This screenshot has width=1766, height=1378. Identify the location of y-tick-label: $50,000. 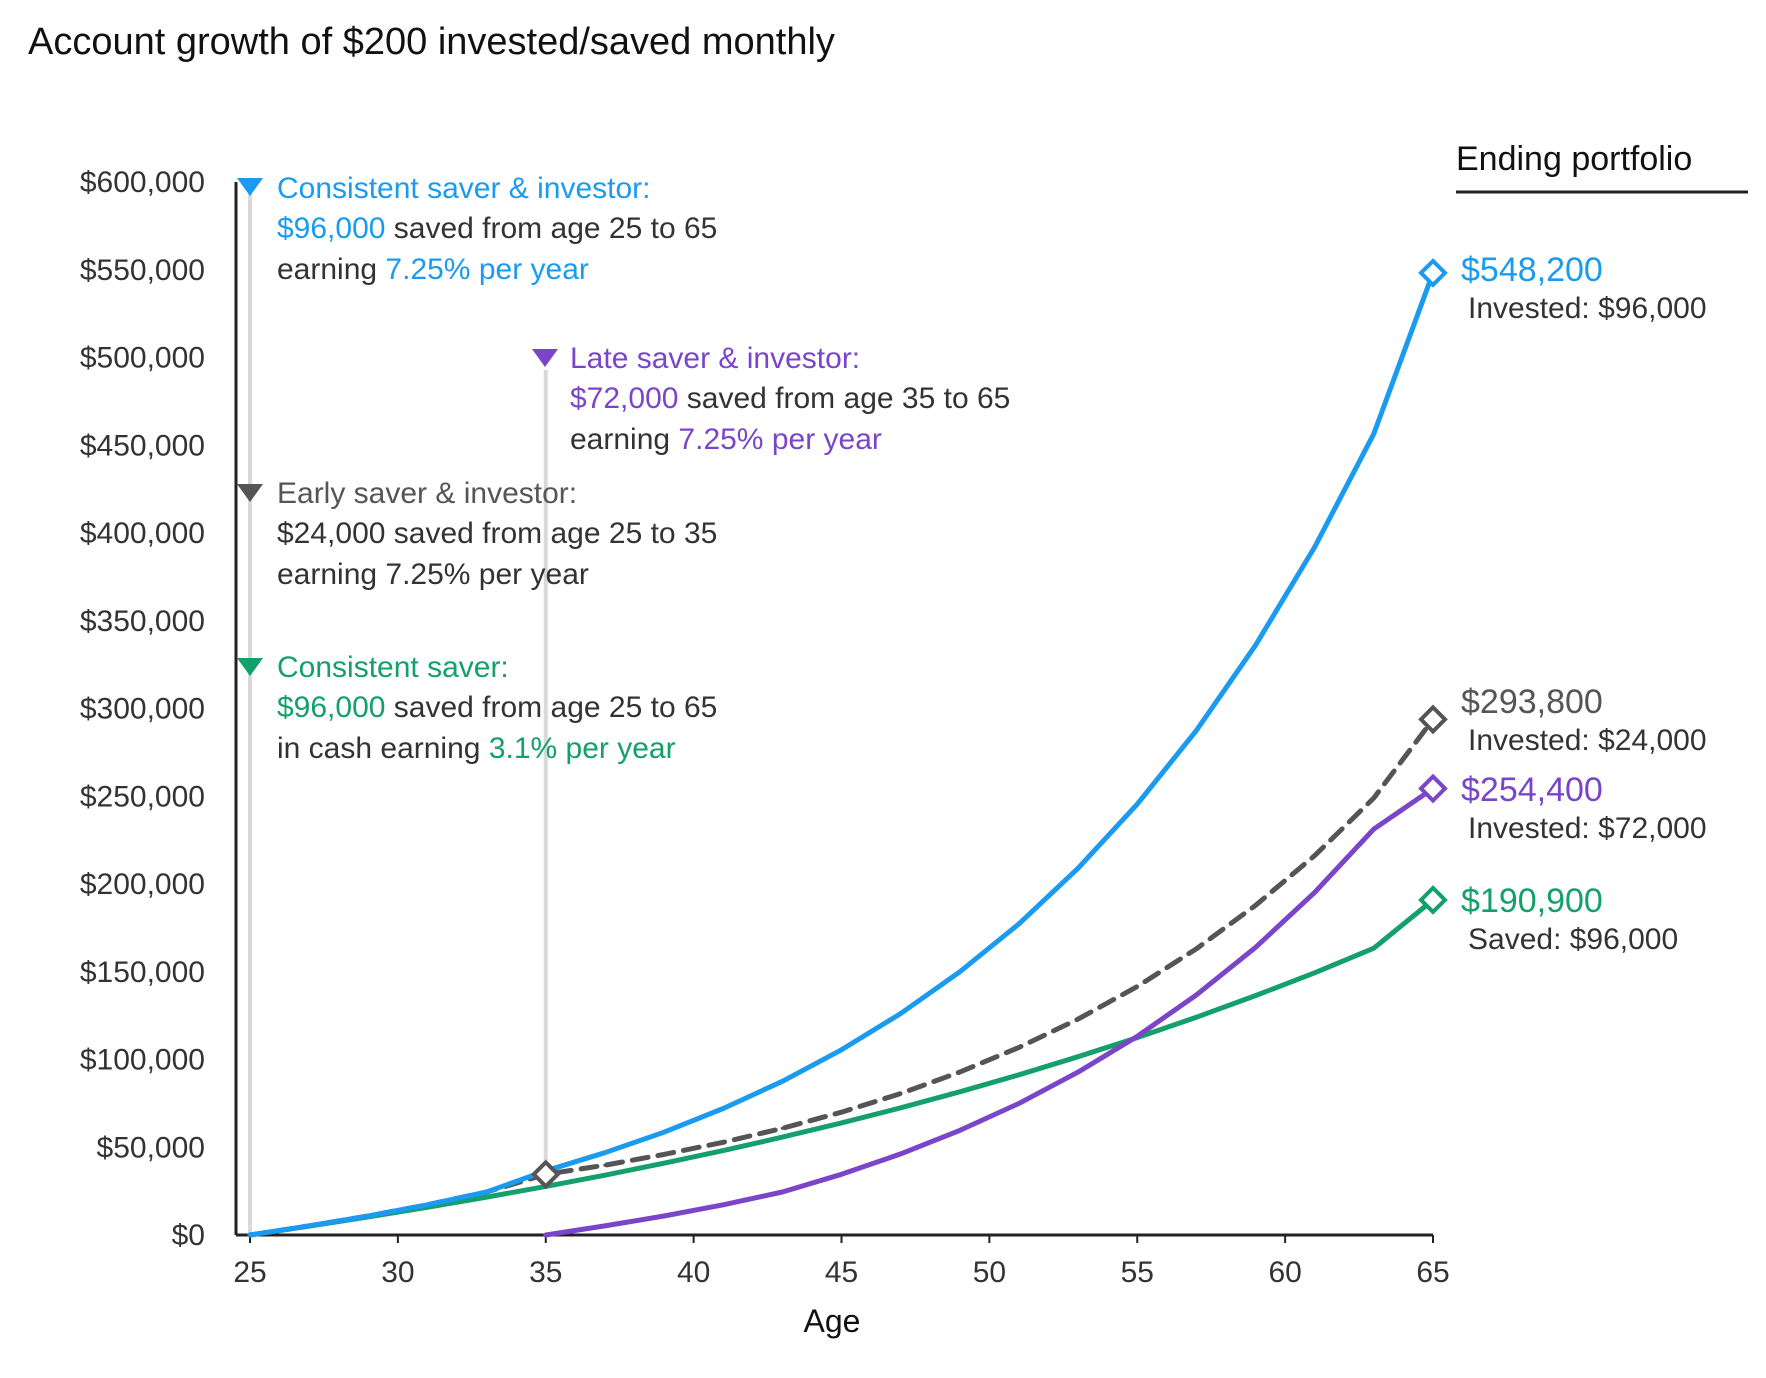
(151, 1147).